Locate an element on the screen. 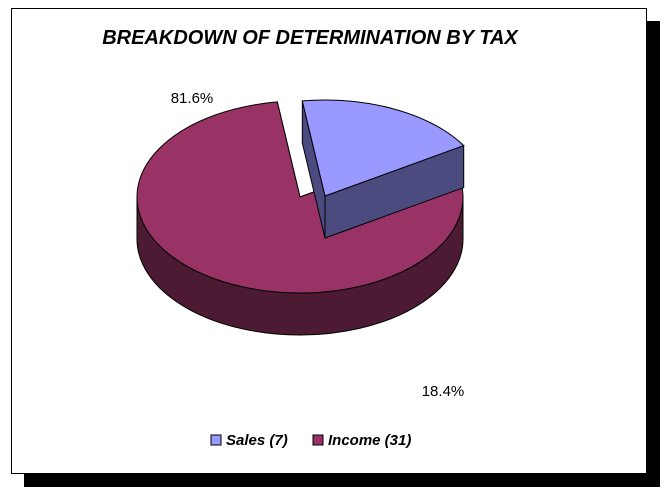 The width and height of the screenshot is (665, 493). legend-label-income: Income (31) is located at coordinates (369, 440).